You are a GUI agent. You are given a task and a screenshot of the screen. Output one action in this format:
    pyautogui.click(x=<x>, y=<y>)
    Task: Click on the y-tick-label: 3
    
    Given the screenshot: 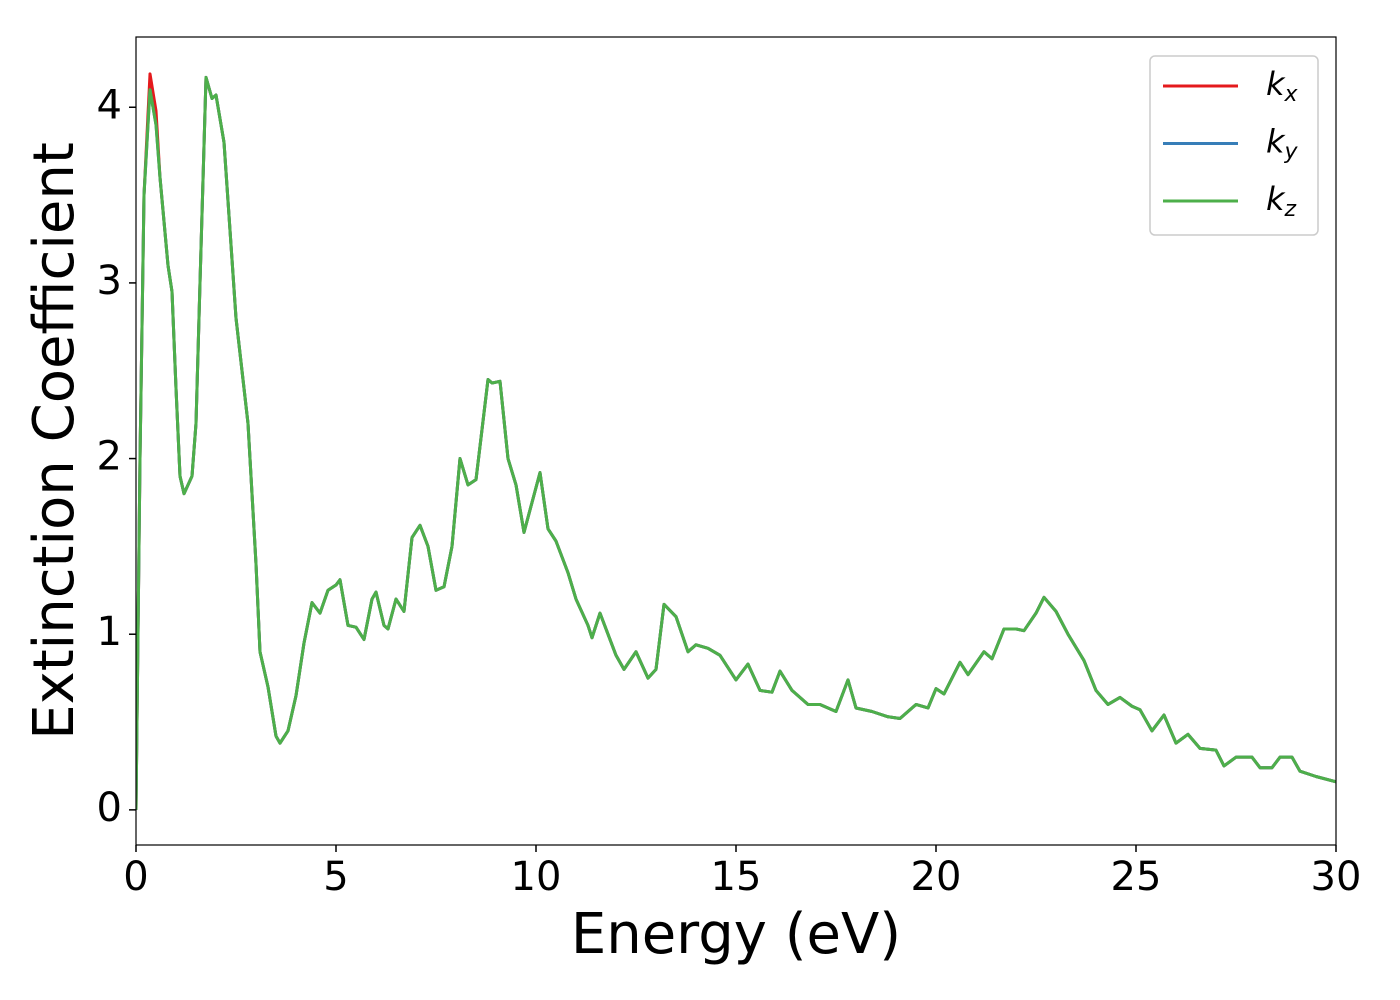 What is the action you would take?
    pyautogui.click(x=109, y=281)
    